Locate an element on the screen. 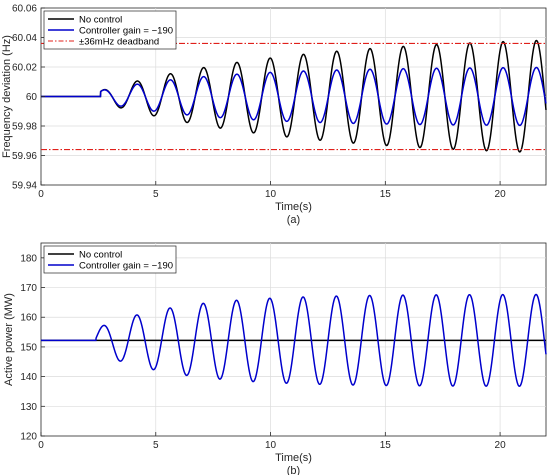 The width and height of the screenshot is (550, 475). panel-b-x-ticks: 0 5 10 15 20 is located at coordinates (272, 441).